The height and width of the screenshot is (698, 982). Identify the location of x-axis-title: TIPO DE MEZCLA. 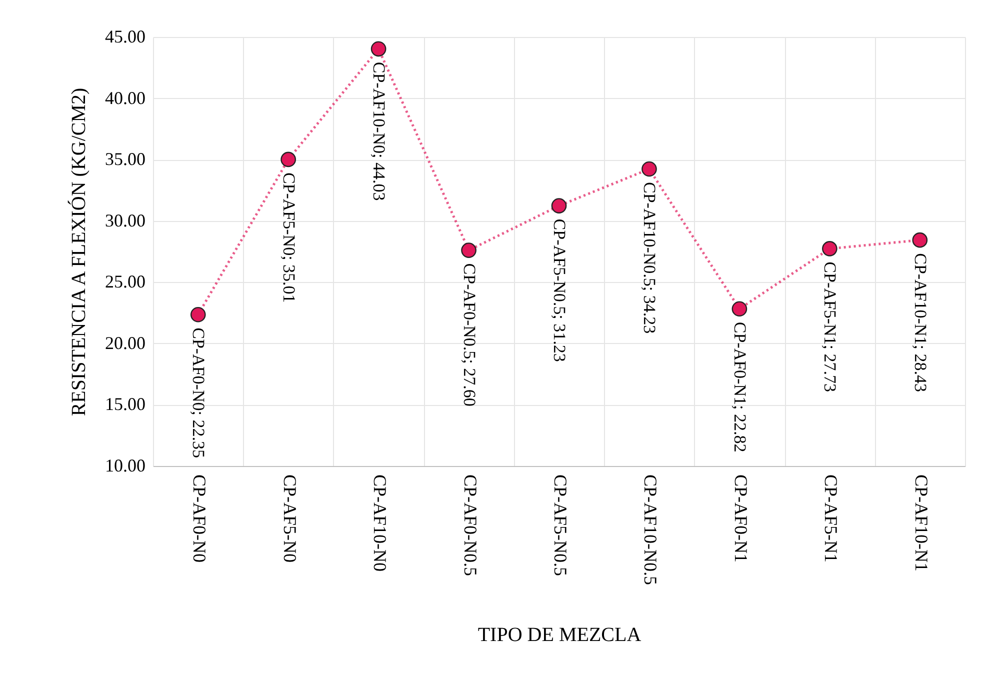
(560, 635).